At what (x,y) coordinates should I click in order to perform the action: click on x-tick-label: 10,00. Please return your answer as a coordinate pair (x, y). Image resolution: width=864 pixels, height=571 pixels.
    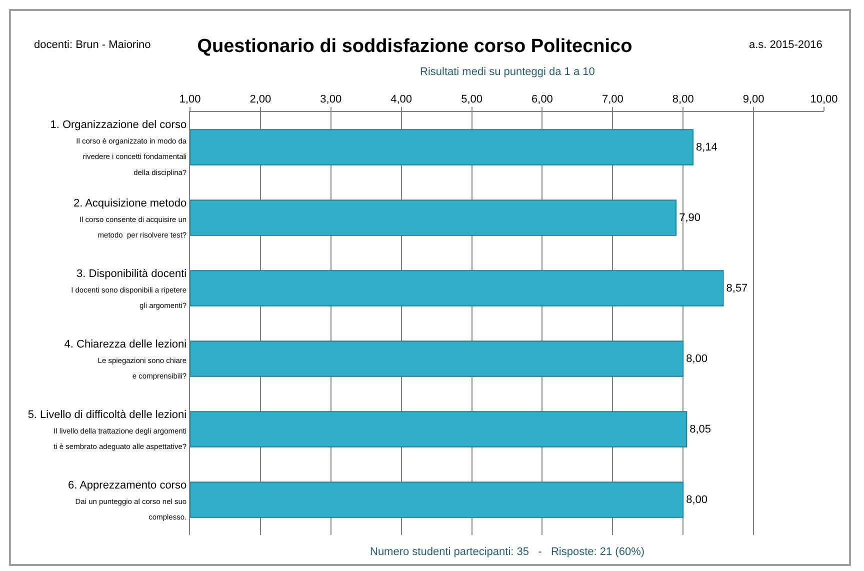
    Looking at the image, I should click on (824, 100).